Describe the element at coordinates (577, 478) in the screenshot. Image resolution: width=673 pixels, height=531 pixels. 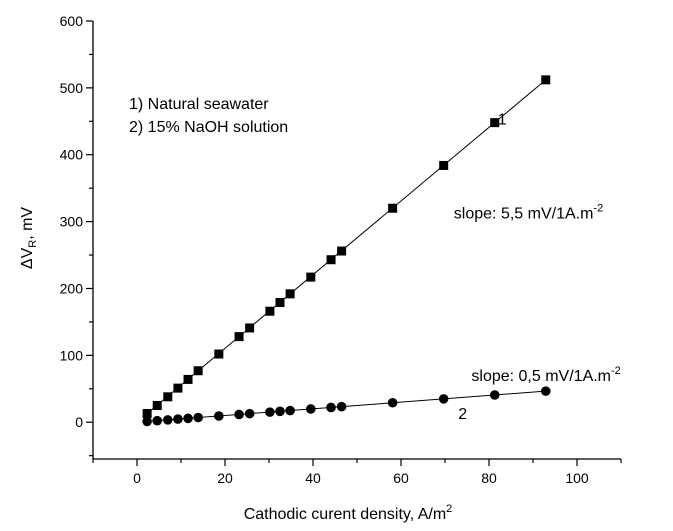
I see `x-tick-label: 100` at that location.